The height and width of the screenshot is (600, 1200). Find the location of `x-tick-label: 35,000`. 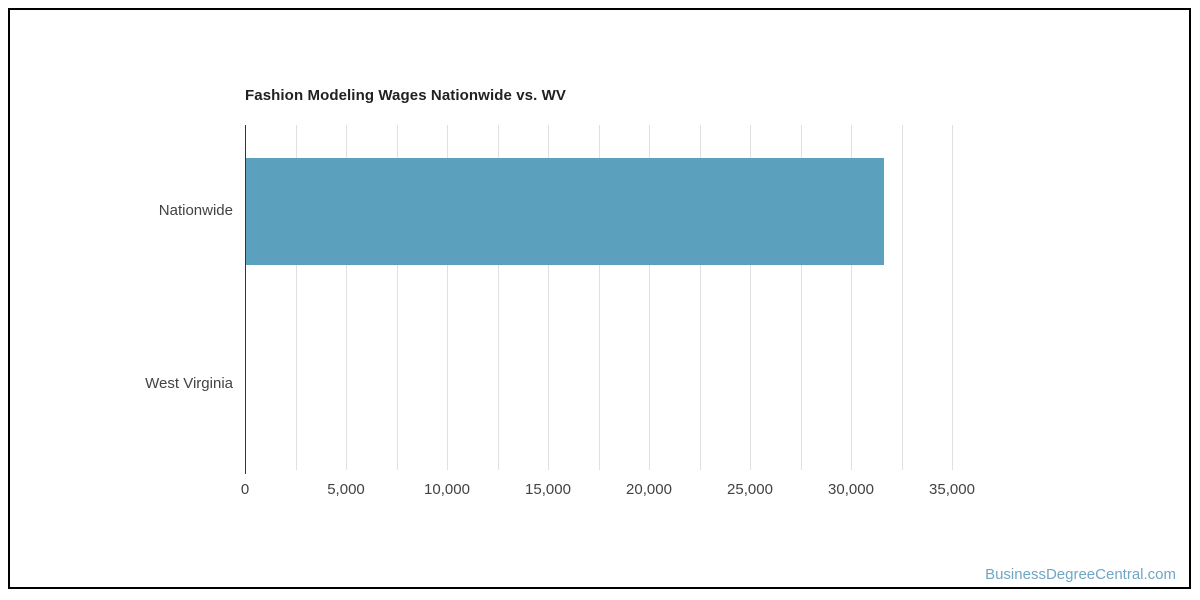

x-tick-label: 35,000 is located at coordinates (952, 489).